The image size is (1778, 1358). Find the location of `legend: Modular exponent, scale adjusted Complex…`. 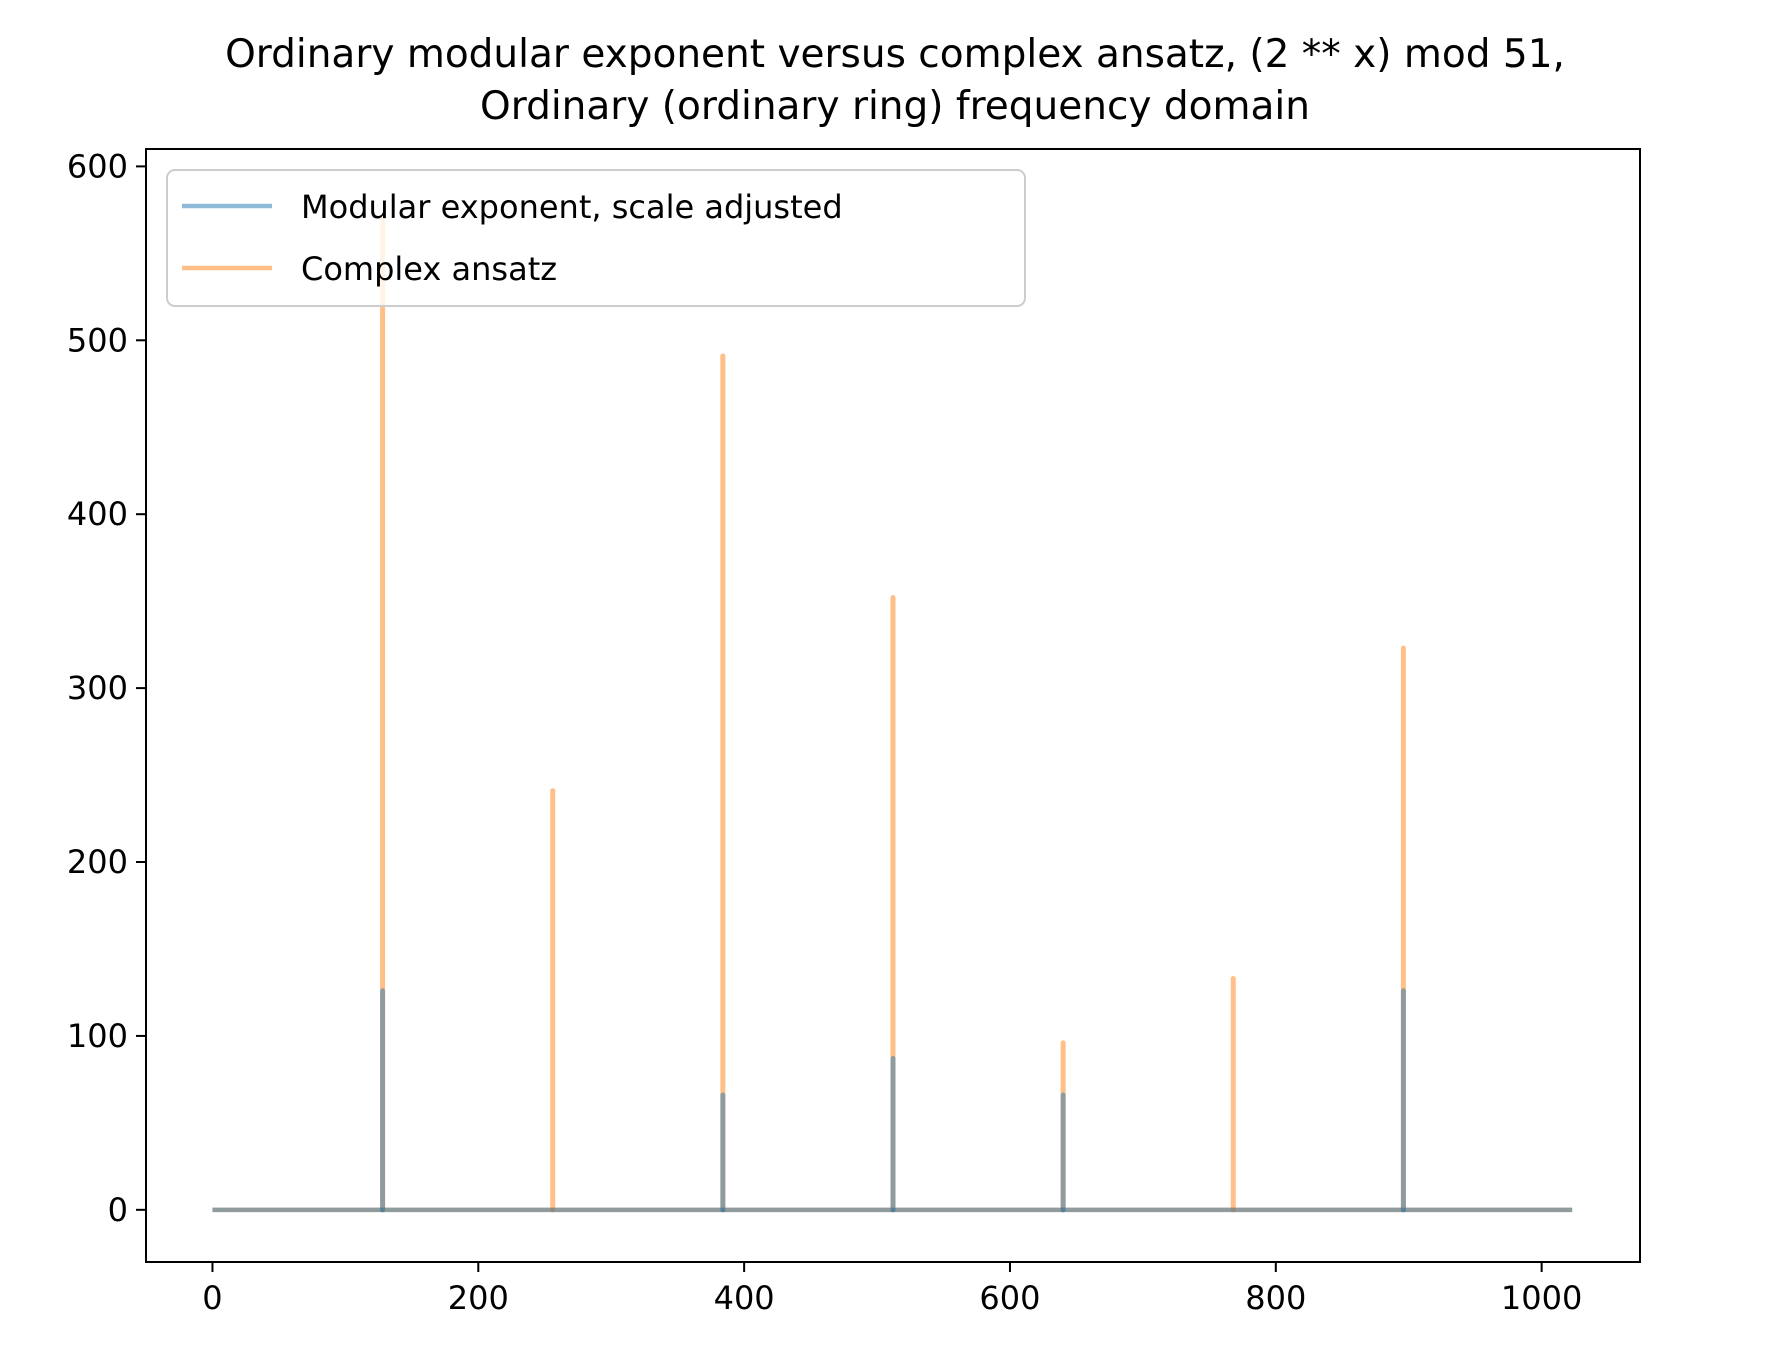

legend: Modular exponent, scale adjusted Complex… is located at coordinates (596, 238).